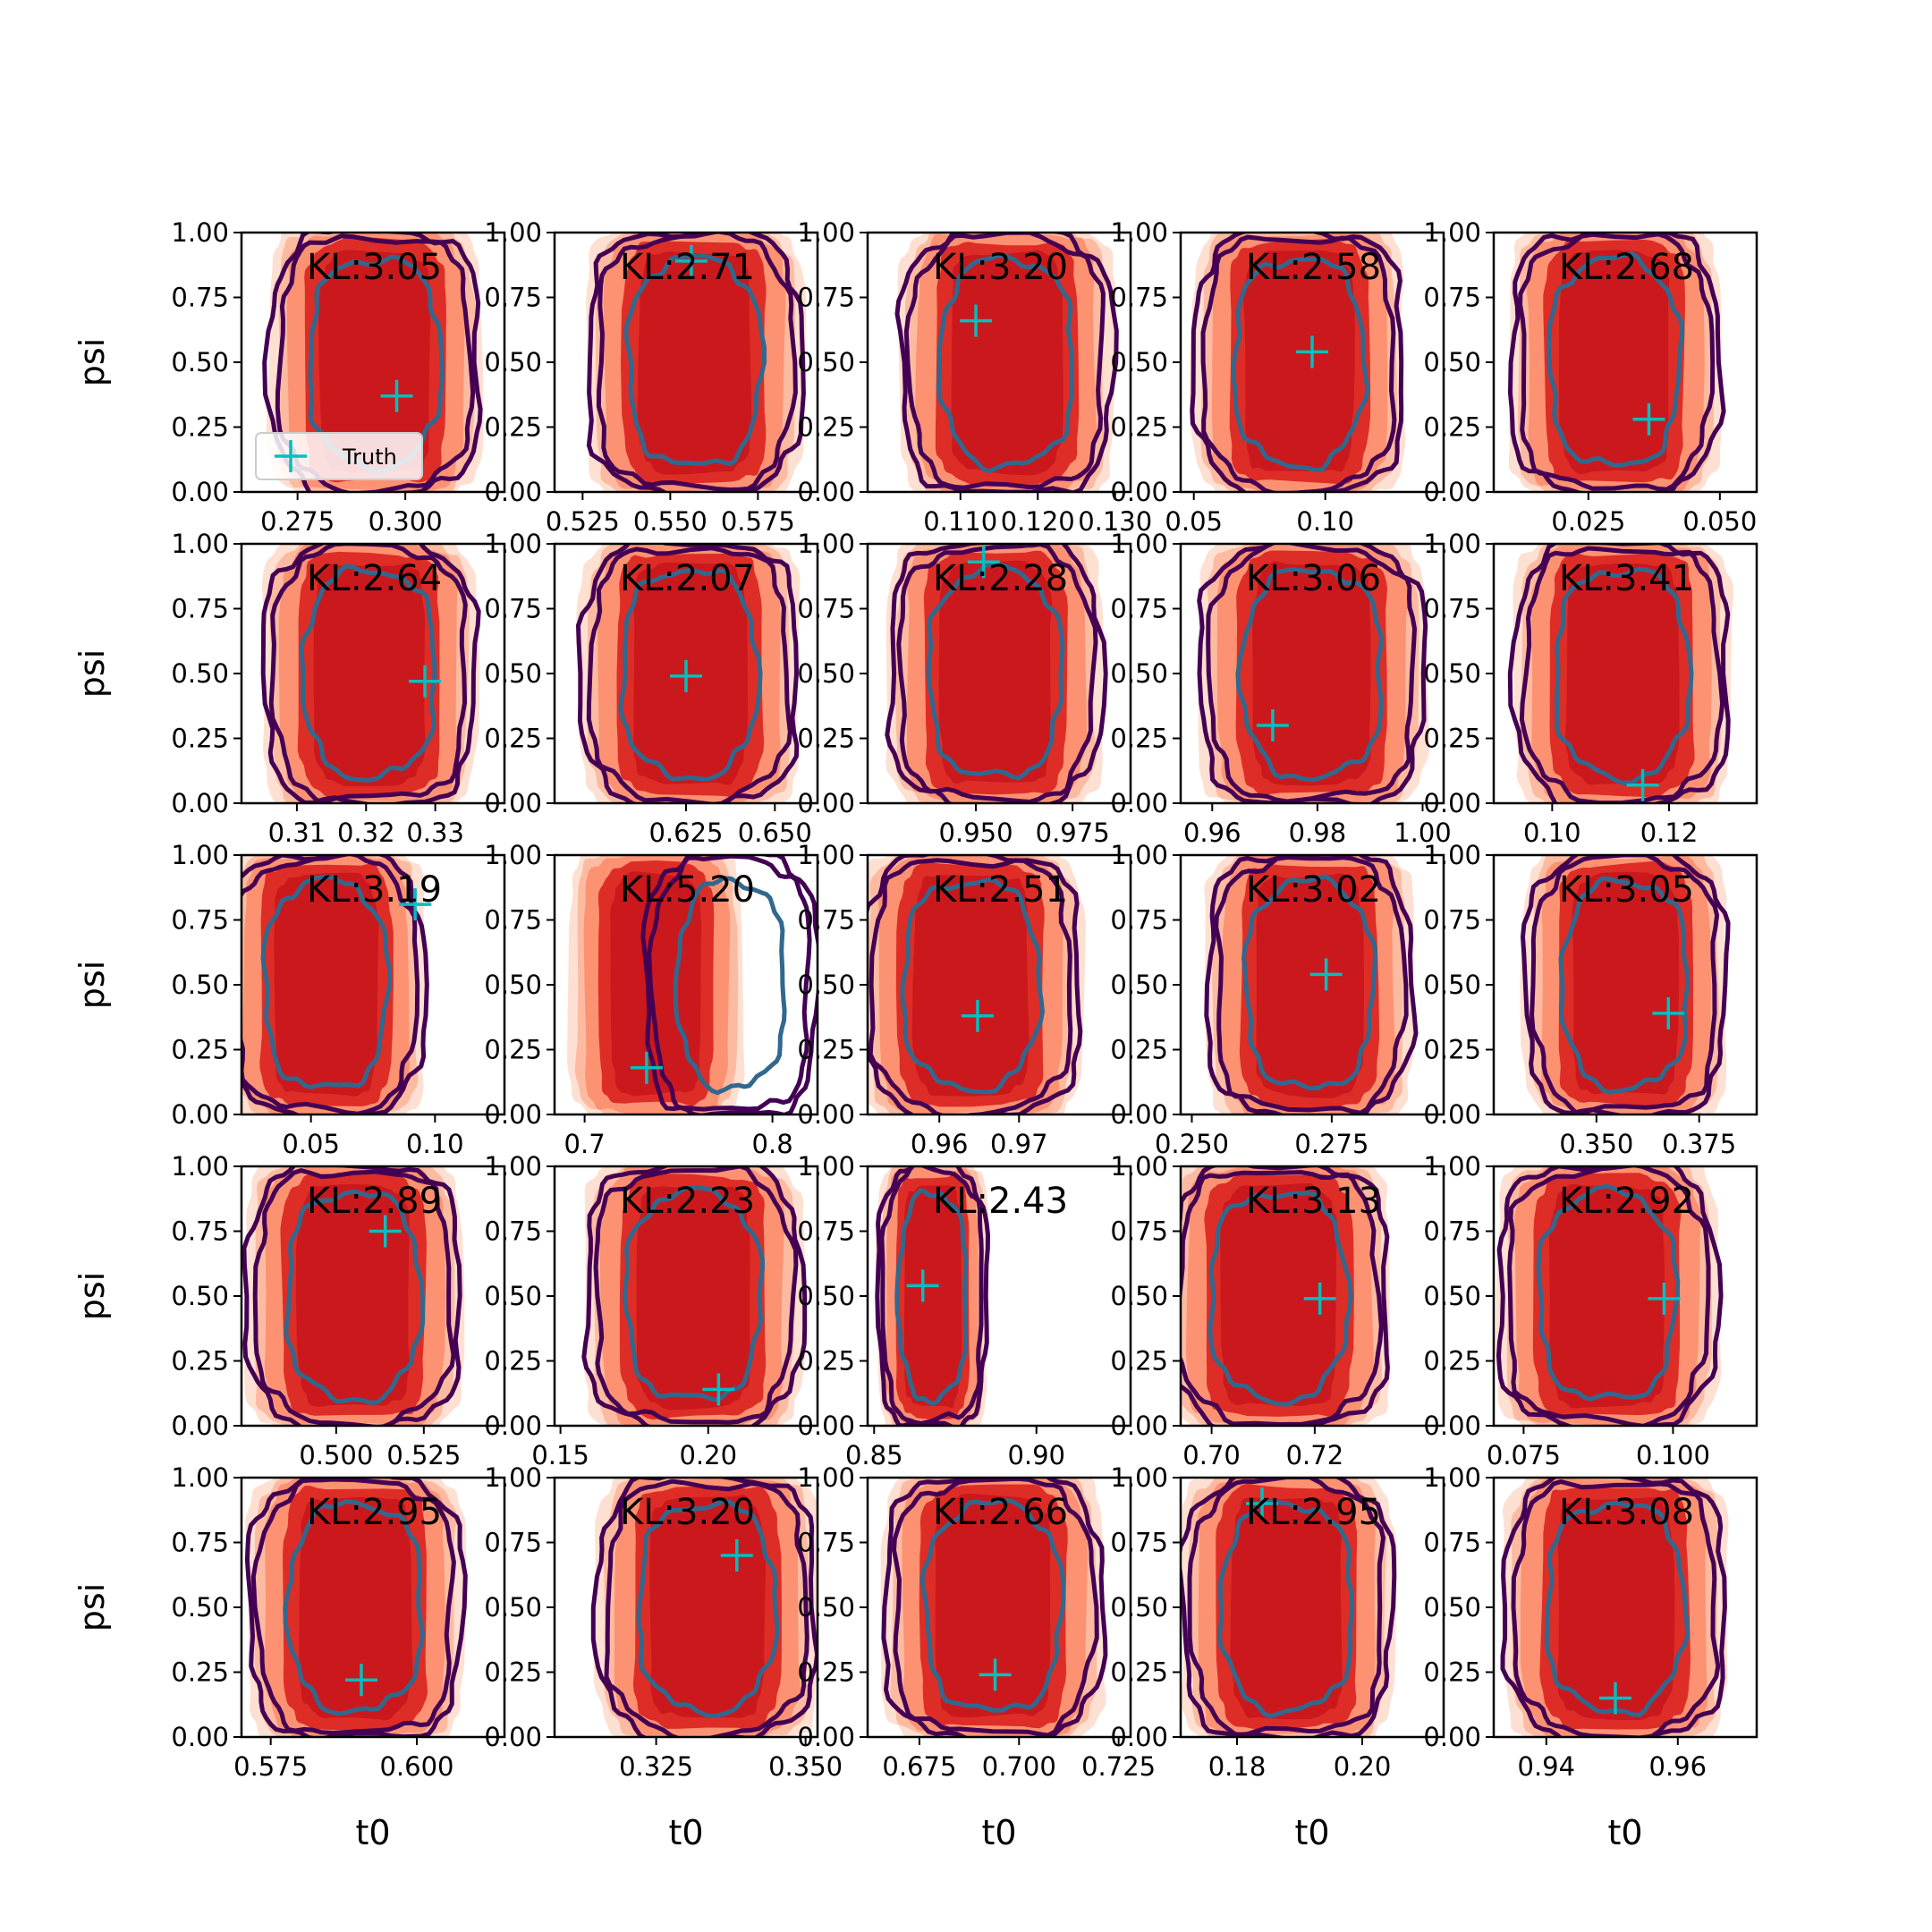 This screenshot has width=1932, height=1932. I want to click on x-tick-label: 0.300, so click(406, 521).